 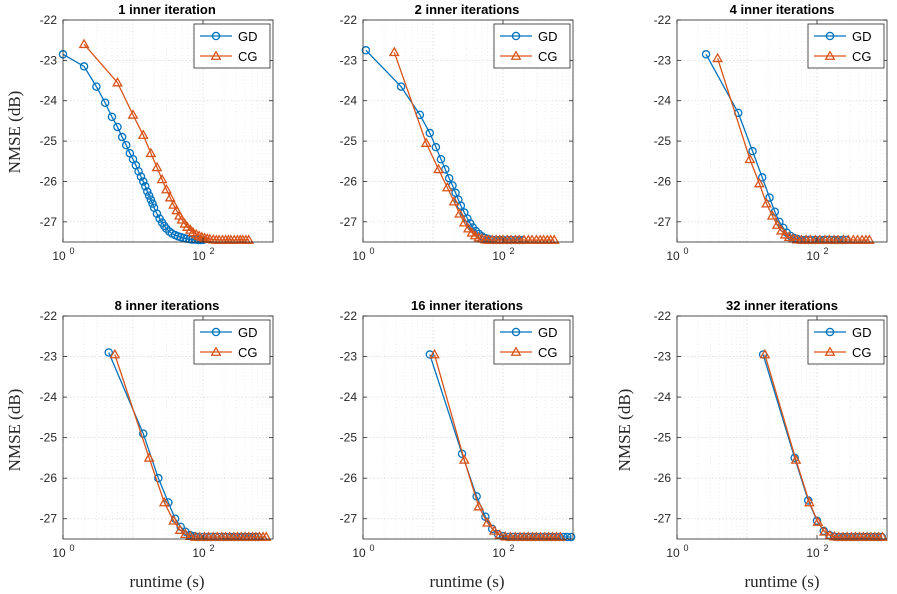 I want to click on panel-title: 1 inner iteration, so click(x=167, y=9).